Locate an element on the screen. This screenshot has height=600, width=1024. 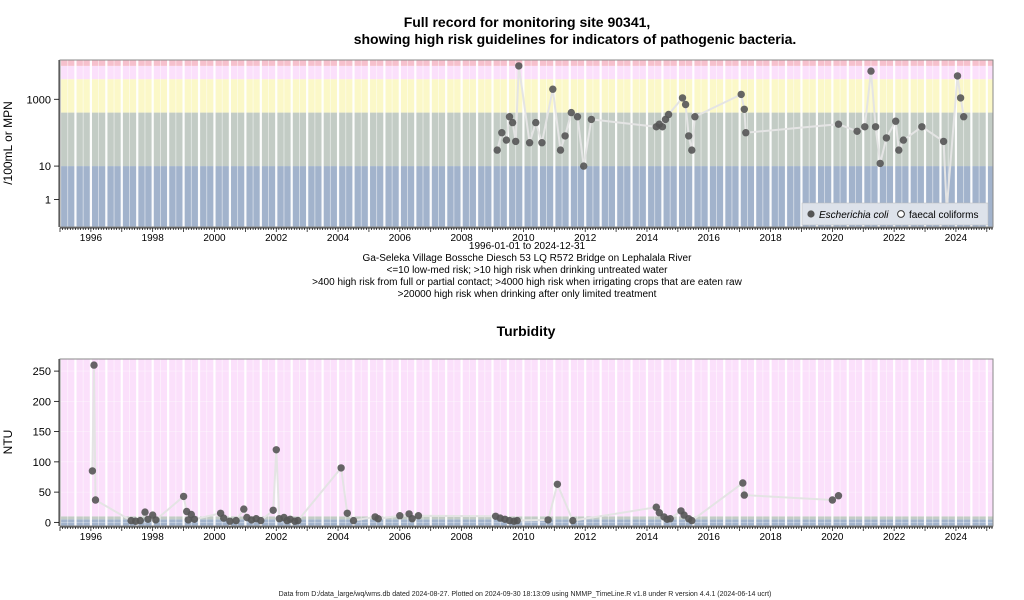
legend-ecoli-marker is located at coordinates (811, 214).